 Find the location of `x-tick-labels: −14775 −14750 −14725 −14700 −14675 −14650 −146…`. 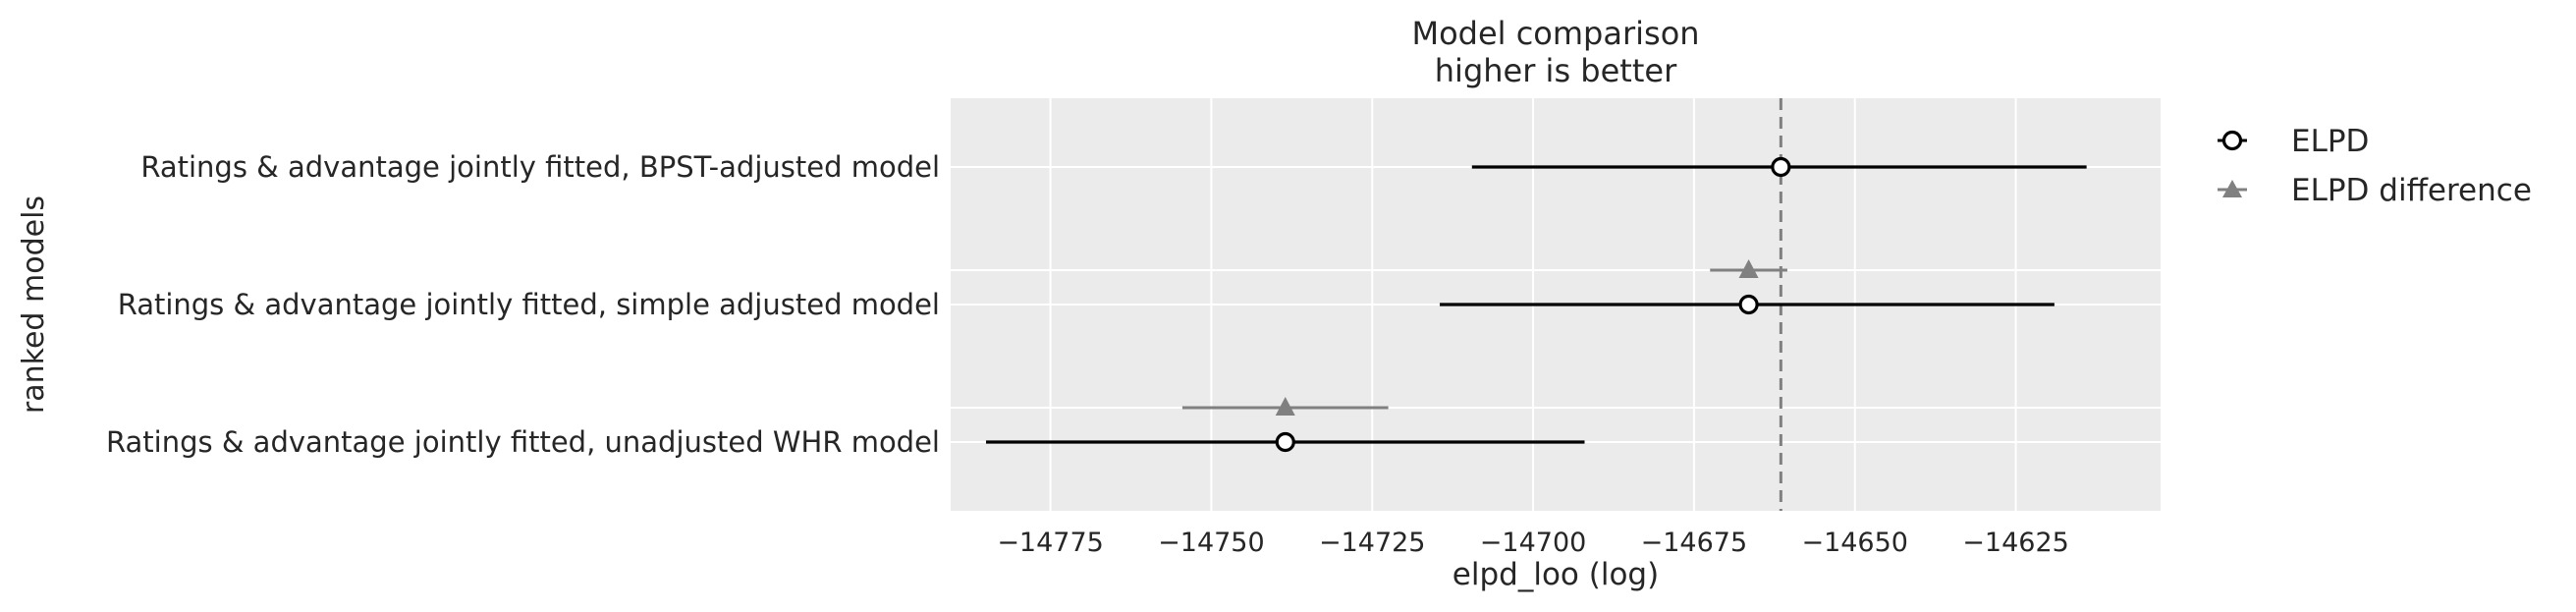

x-tick-labels: −14775 −14750 −14725 −14700 −14675 −14650 −146… is located at coordinates (1532, 543).